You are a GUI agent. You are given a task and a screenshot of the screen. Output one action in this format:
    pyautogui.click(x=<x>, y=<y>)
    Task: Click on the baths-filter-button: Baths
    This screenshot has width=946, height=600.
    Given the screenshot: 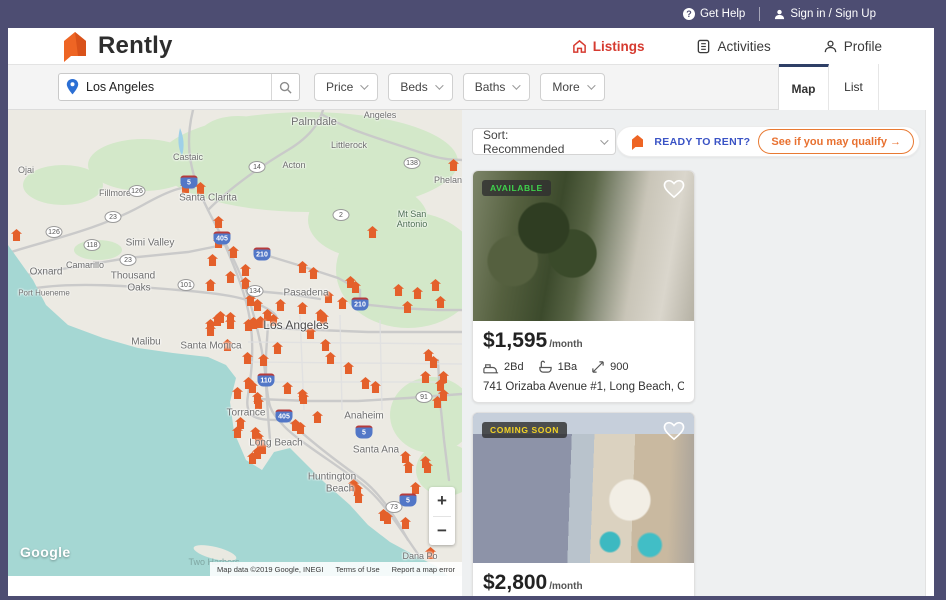 What is the action you would take?
    pyautogui.click(x=496, y=87)
    